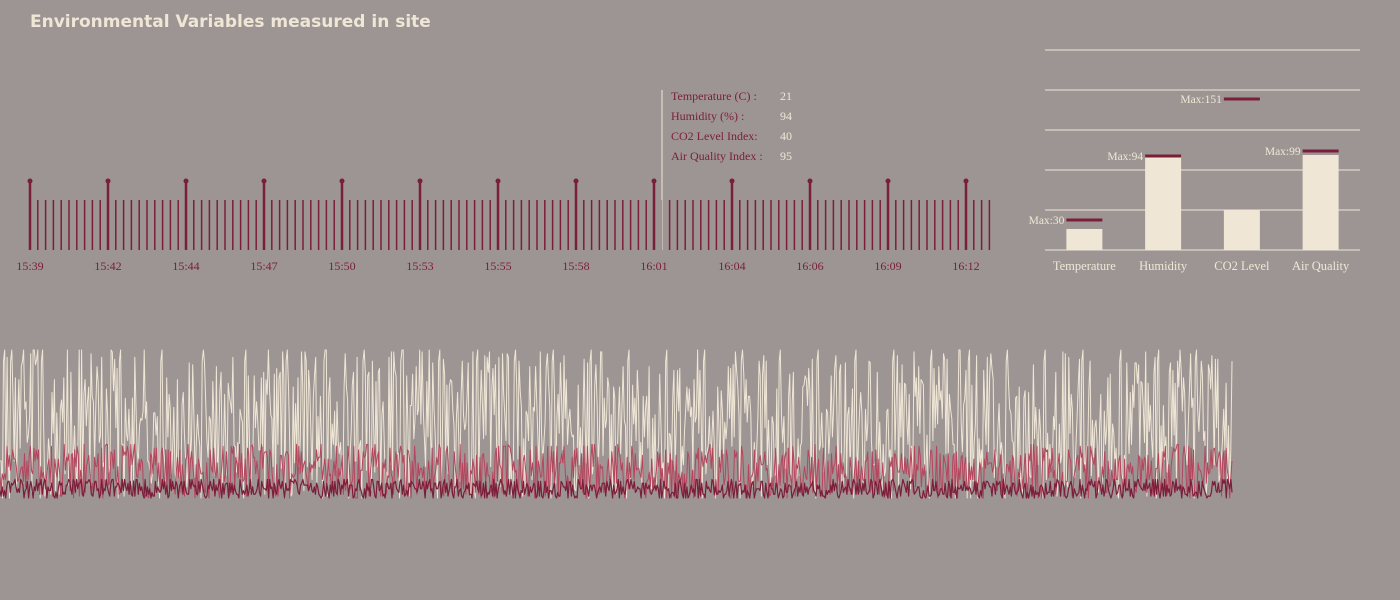 This screenshot has height=600, width=1400. I want to click on readout-label: Temperature (C) :, so click(714, 96).